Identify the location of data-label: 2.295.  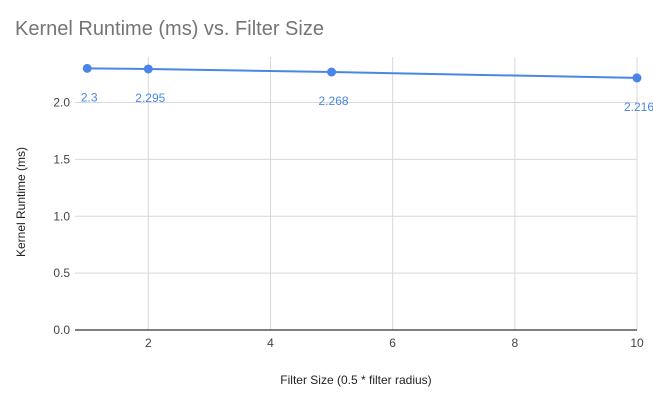
(150, 98).